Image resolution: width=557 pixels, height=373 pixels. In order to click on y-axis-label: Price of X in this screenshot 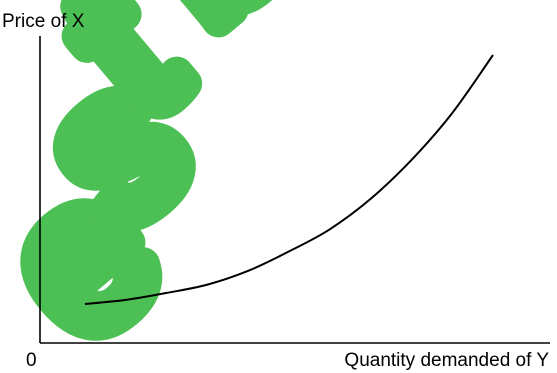, I will do `click(43, 21)`.